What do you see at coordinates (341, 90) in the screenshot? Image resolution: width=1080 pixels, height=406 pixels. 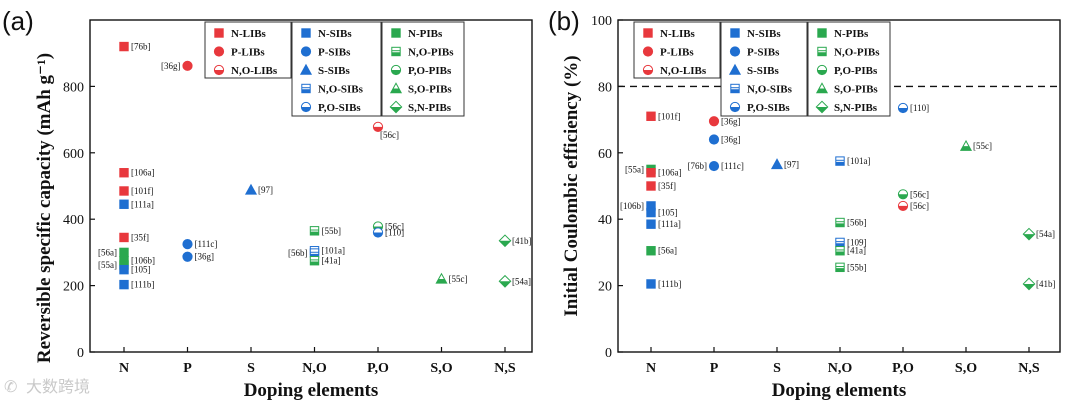 I see `legend-label: N,O-SIBs` at bounding box center [341, 90].